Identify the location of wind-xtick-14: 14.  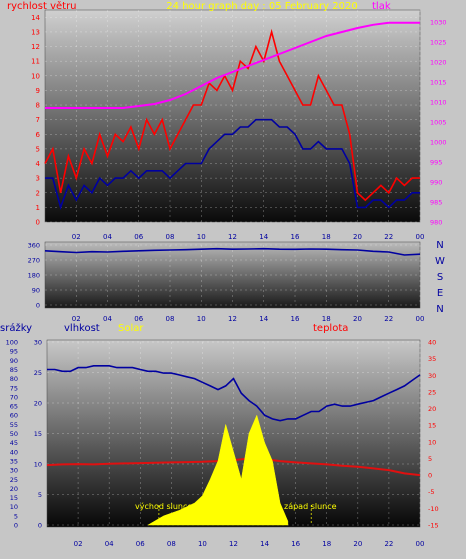
(263, 237).